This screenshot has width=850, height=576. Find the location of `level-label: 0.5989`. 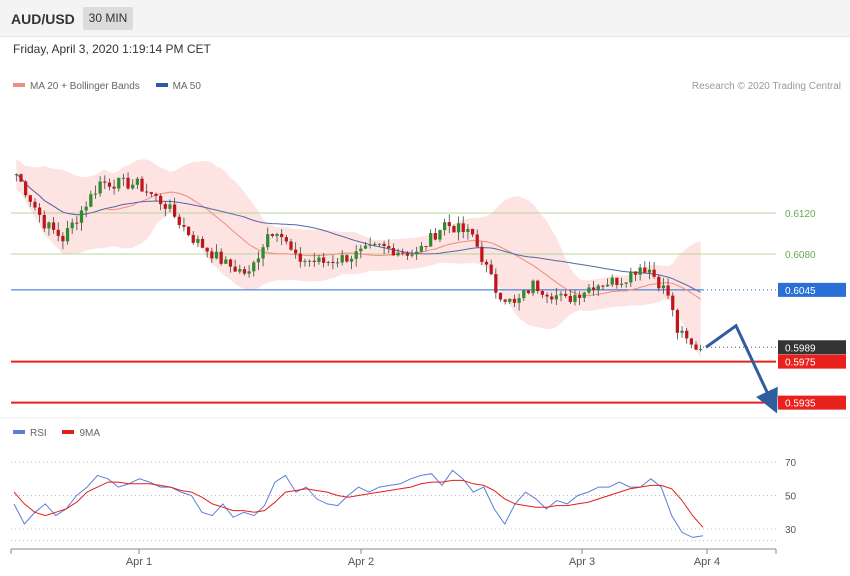

level-label: 0.5989 is located at coordinates (800, 348).